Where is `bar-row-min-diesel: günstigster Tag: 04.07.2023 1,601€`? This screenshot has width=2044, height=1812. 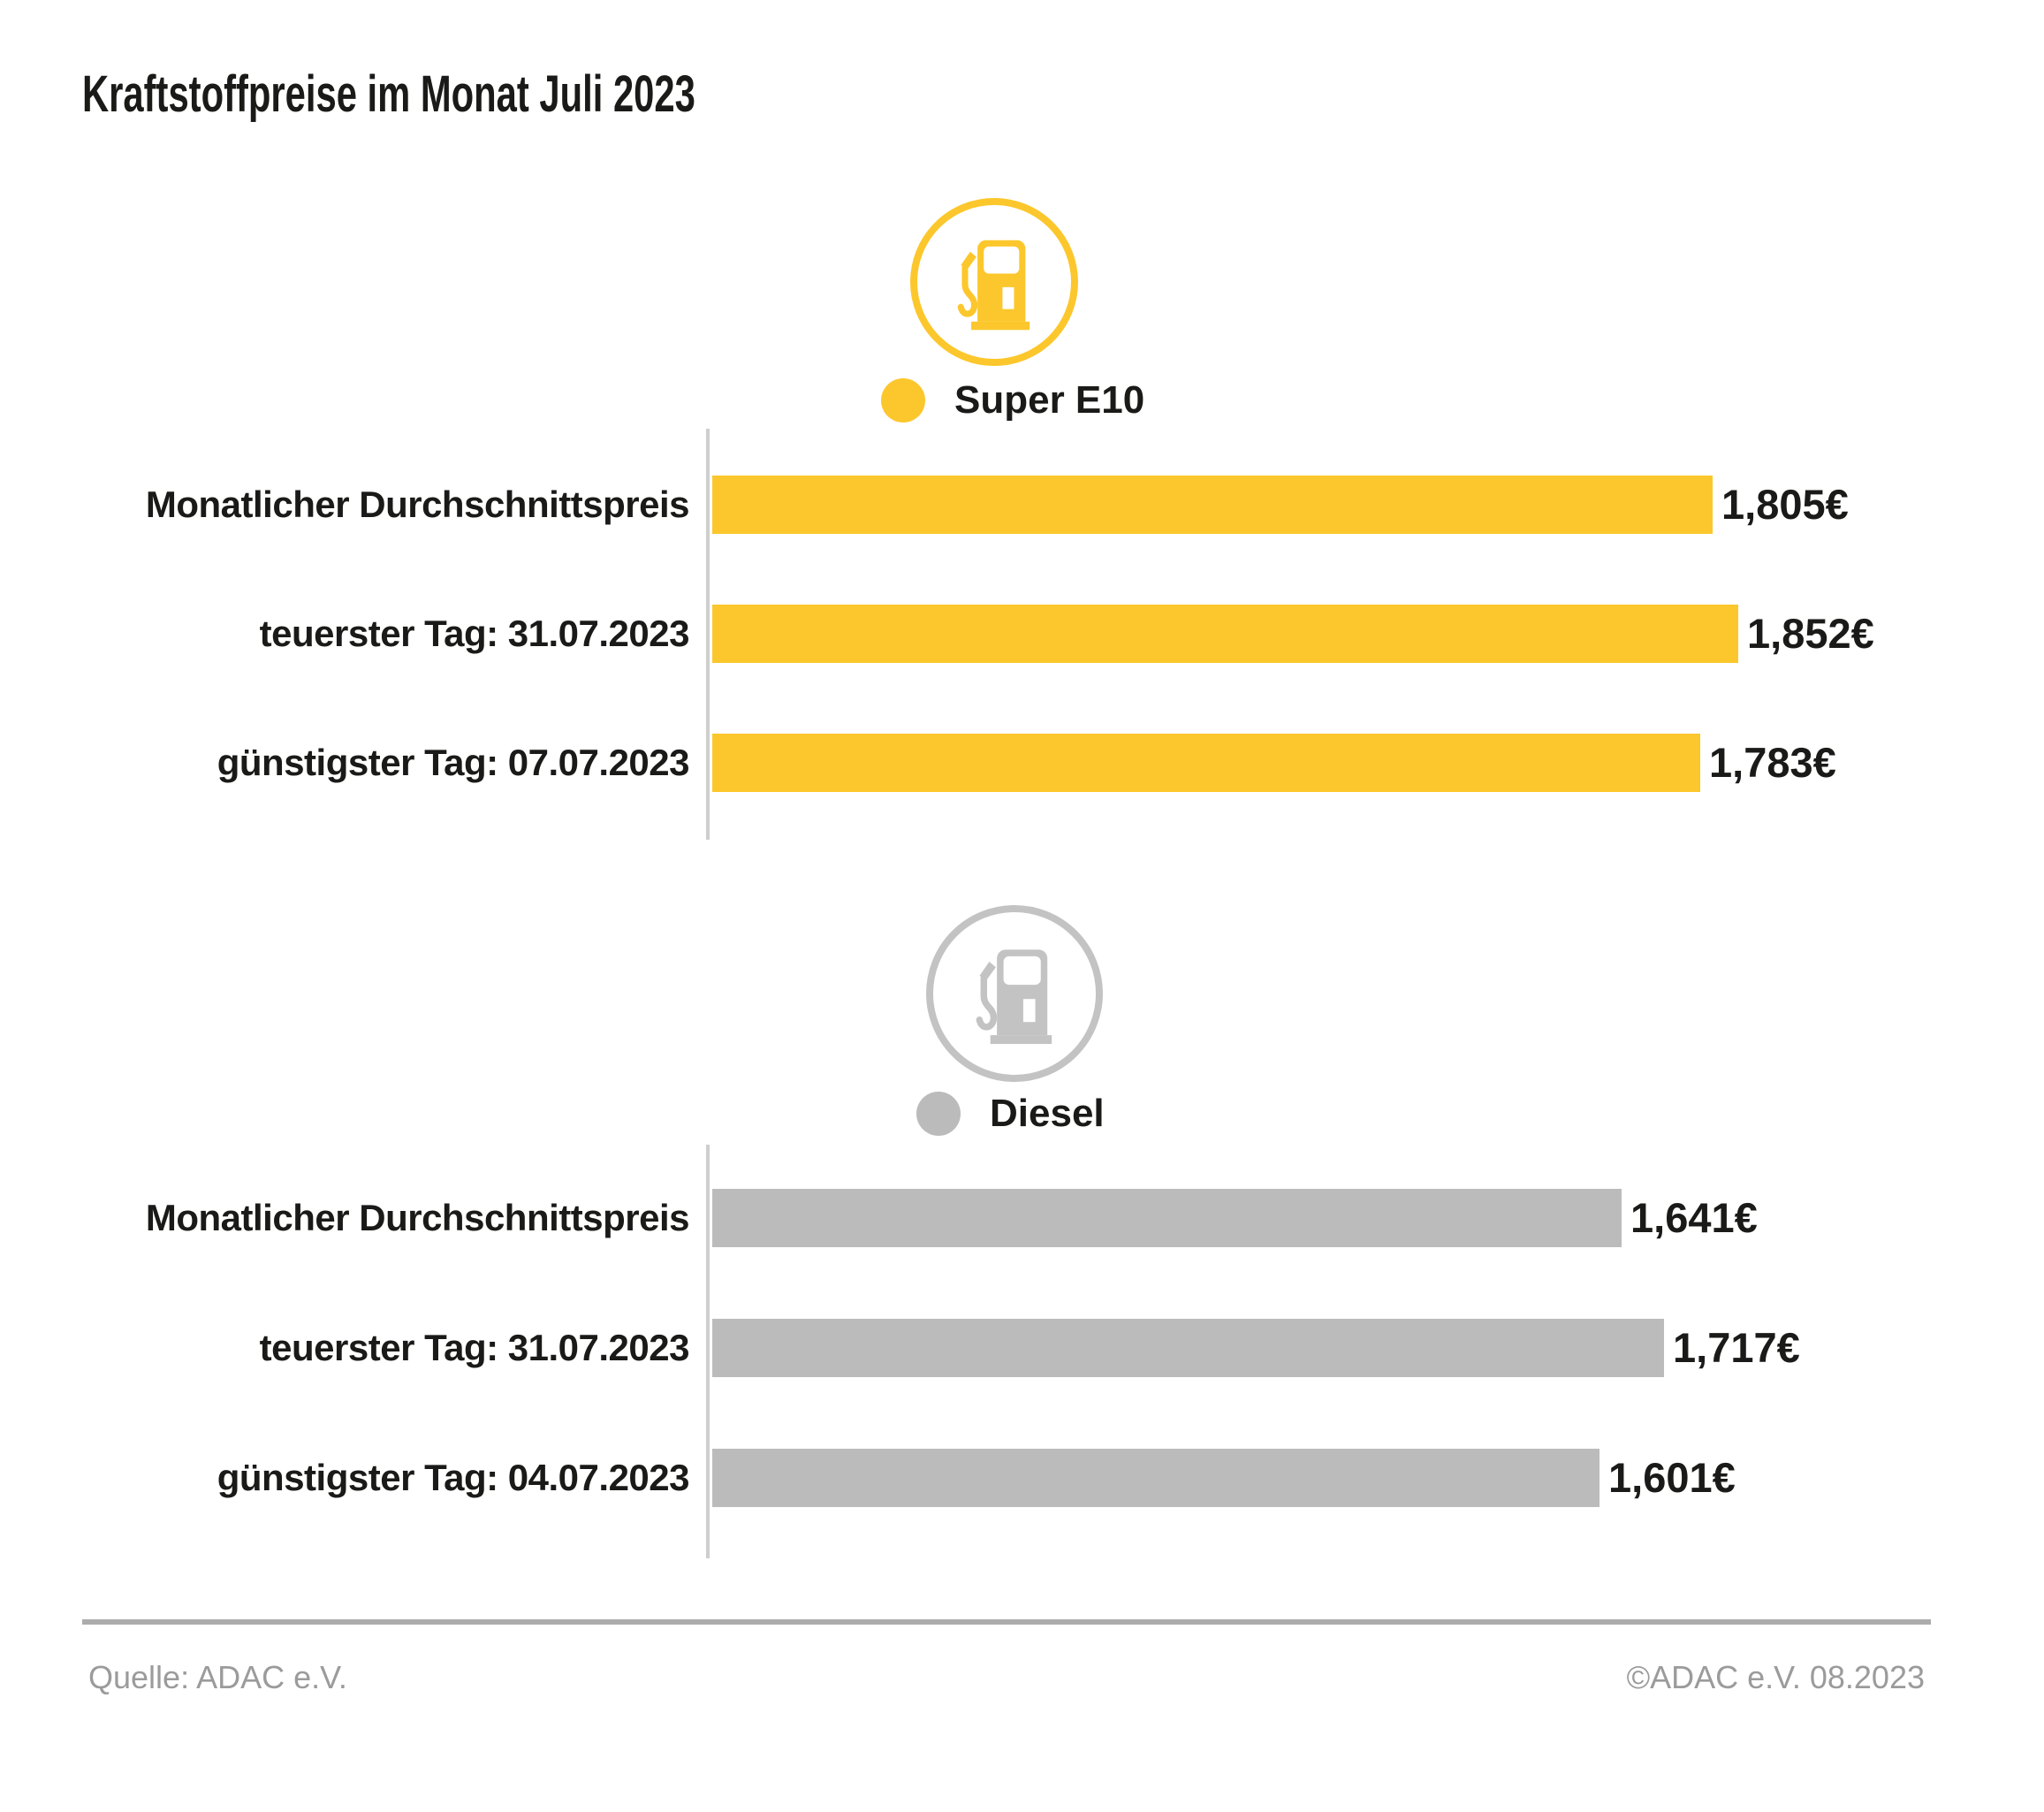
bar-row-min-diesel: günstigster Tag: 04.07.2023 1,601€ is located at coordinates (1022, 1478).